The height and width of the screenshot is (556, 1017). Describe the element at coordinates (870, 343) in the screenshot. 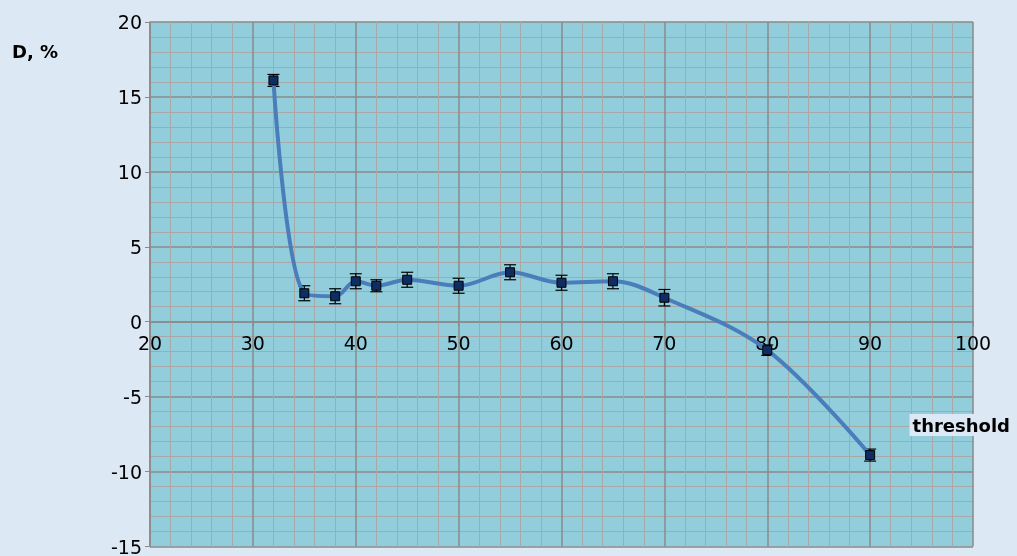

I see `x-tick-label: 90` at that location.